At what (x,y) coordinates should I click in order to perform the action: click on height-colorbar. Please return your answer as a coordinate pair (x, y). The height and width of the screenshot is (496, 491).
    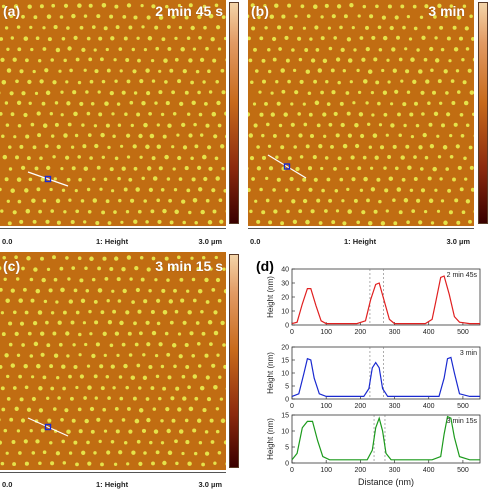
    Looking at the image, I should click on (234, 361).